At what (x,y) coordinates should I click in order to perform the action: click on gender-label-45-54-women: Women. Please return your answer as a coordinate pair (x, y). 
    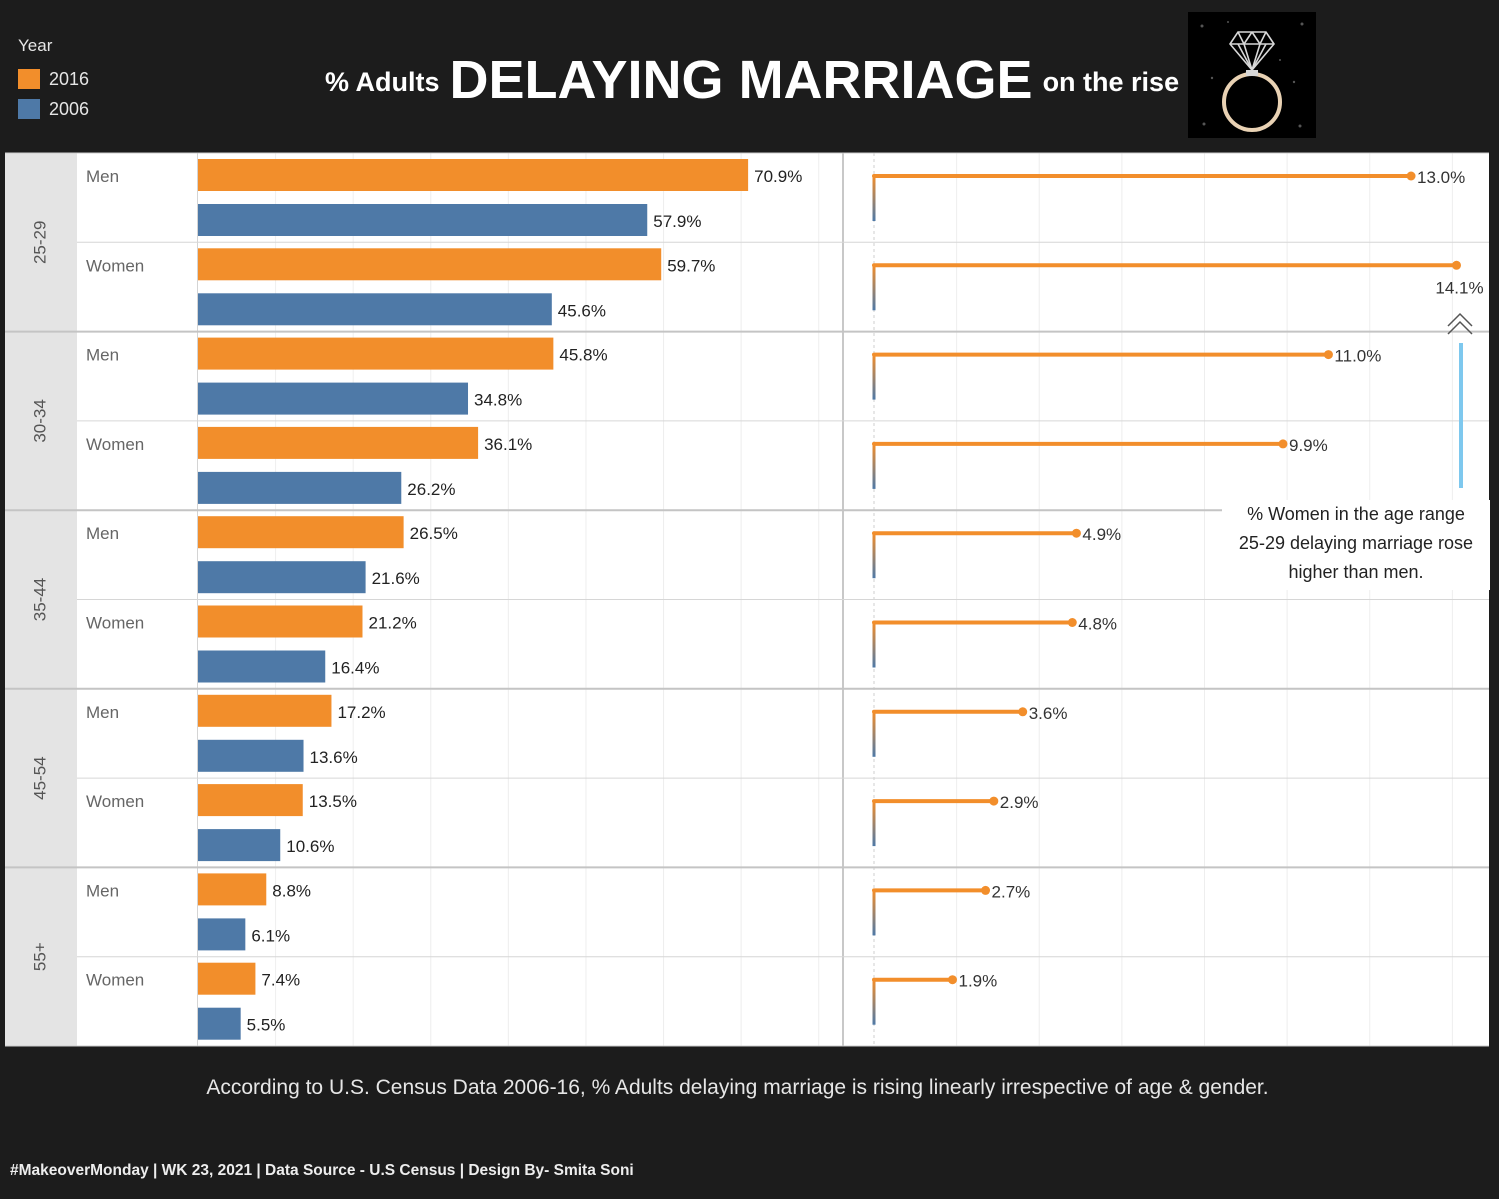
    Looking at the image, I should click on (115, 801).